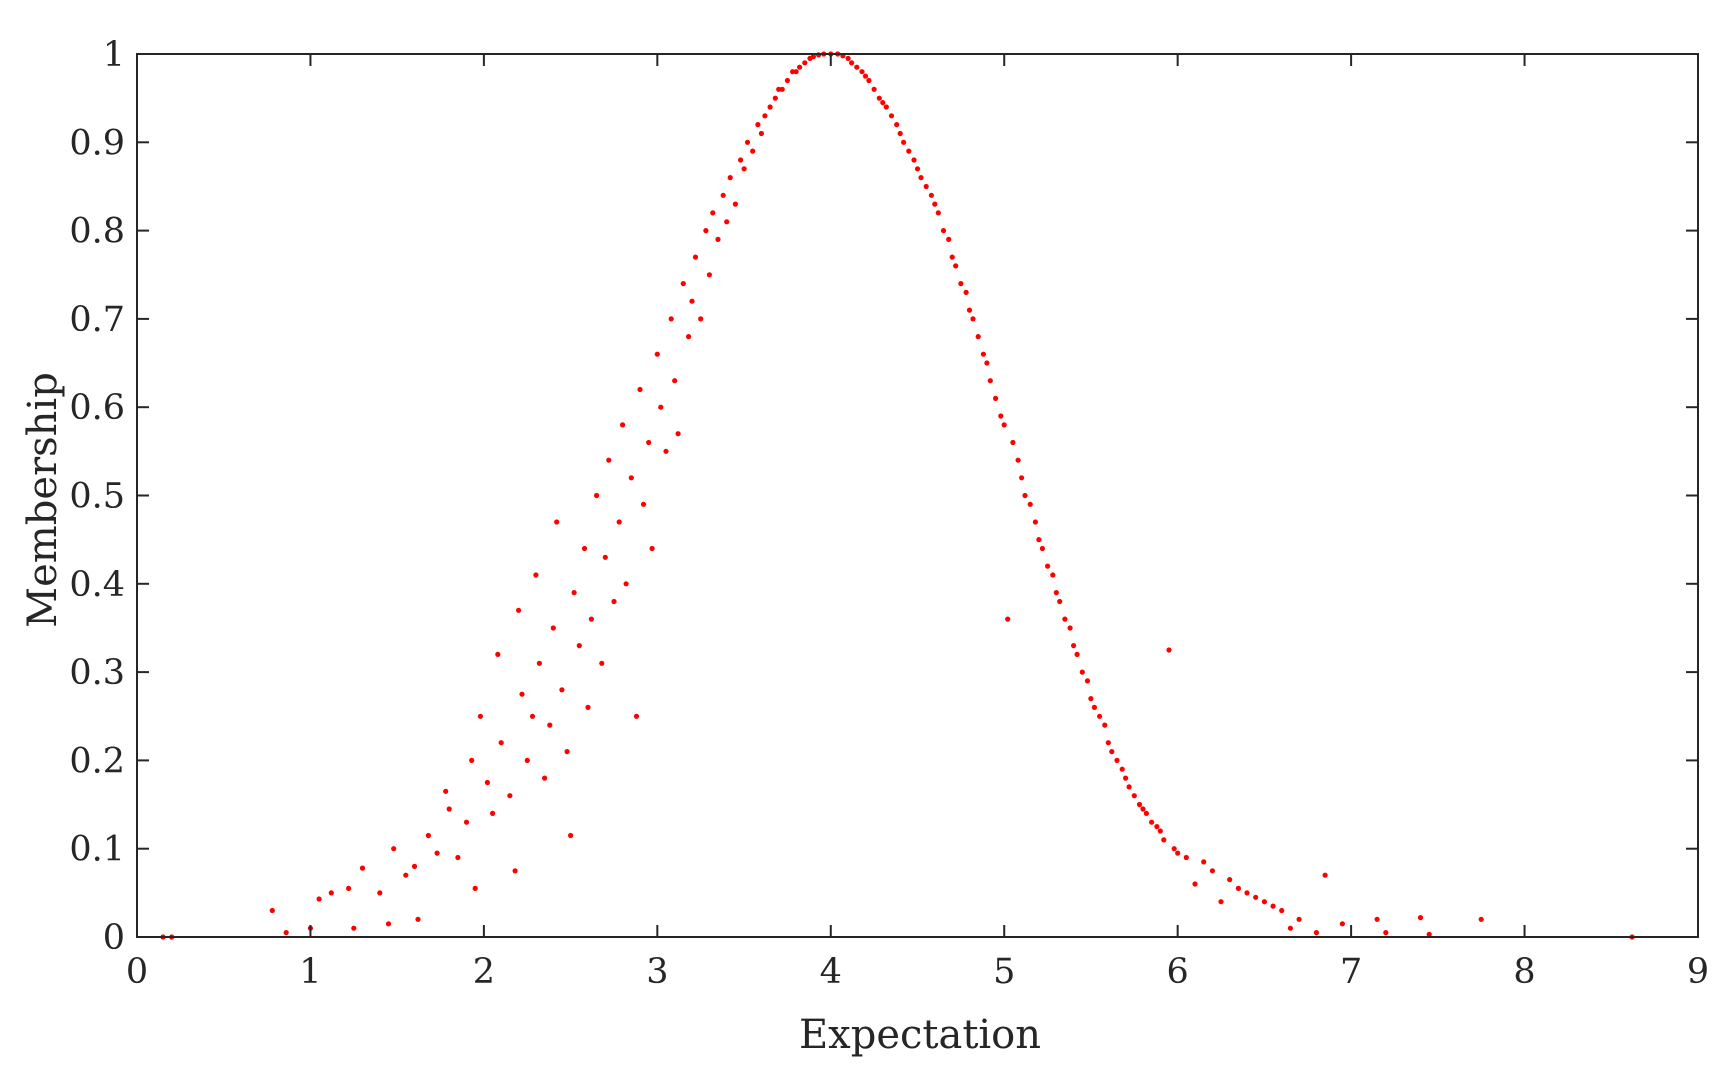  Describe the element at coordinates (97, 673) in the screenshot. I see `y-tick-label: 0.3` at that location.